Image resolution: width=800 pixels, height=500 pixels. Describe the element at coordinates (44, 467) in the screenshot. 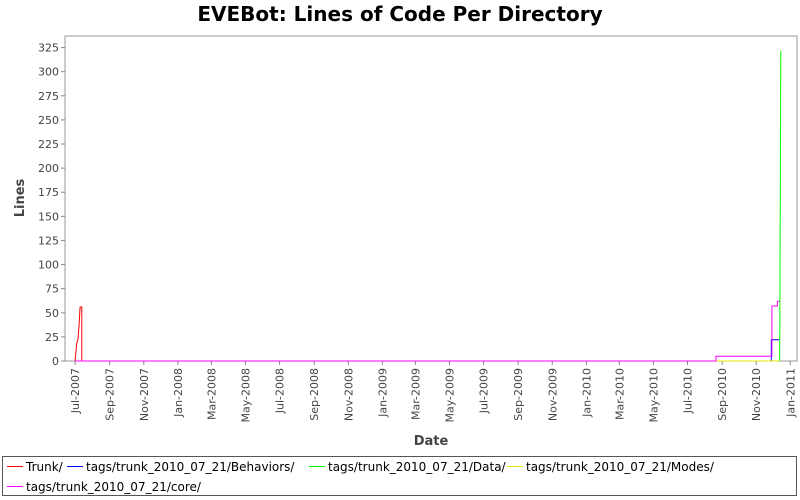

I see `legend-label: Trunk/` at that location.